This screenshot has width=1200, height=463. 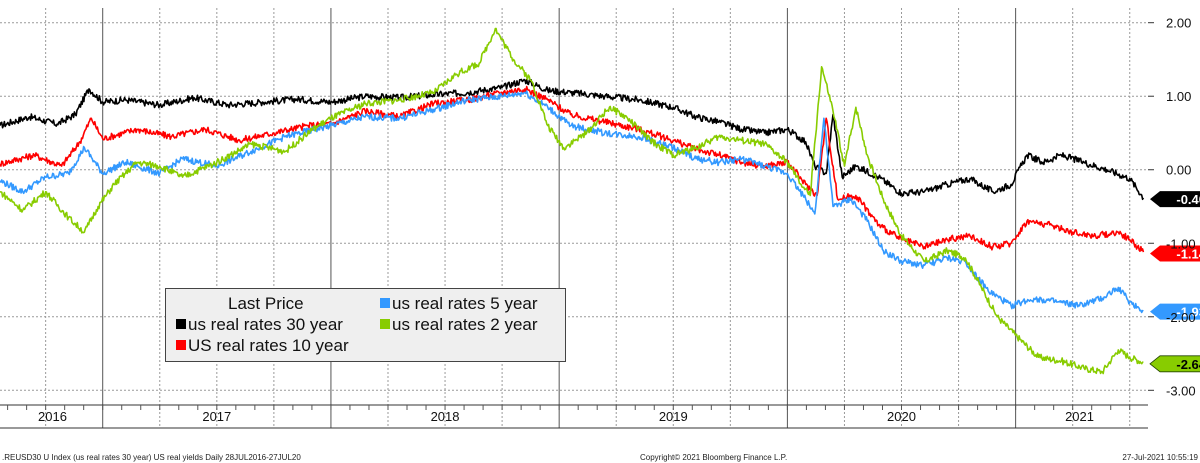 I want to click on x-year-label: 2021, so click(x=1079, y=416).